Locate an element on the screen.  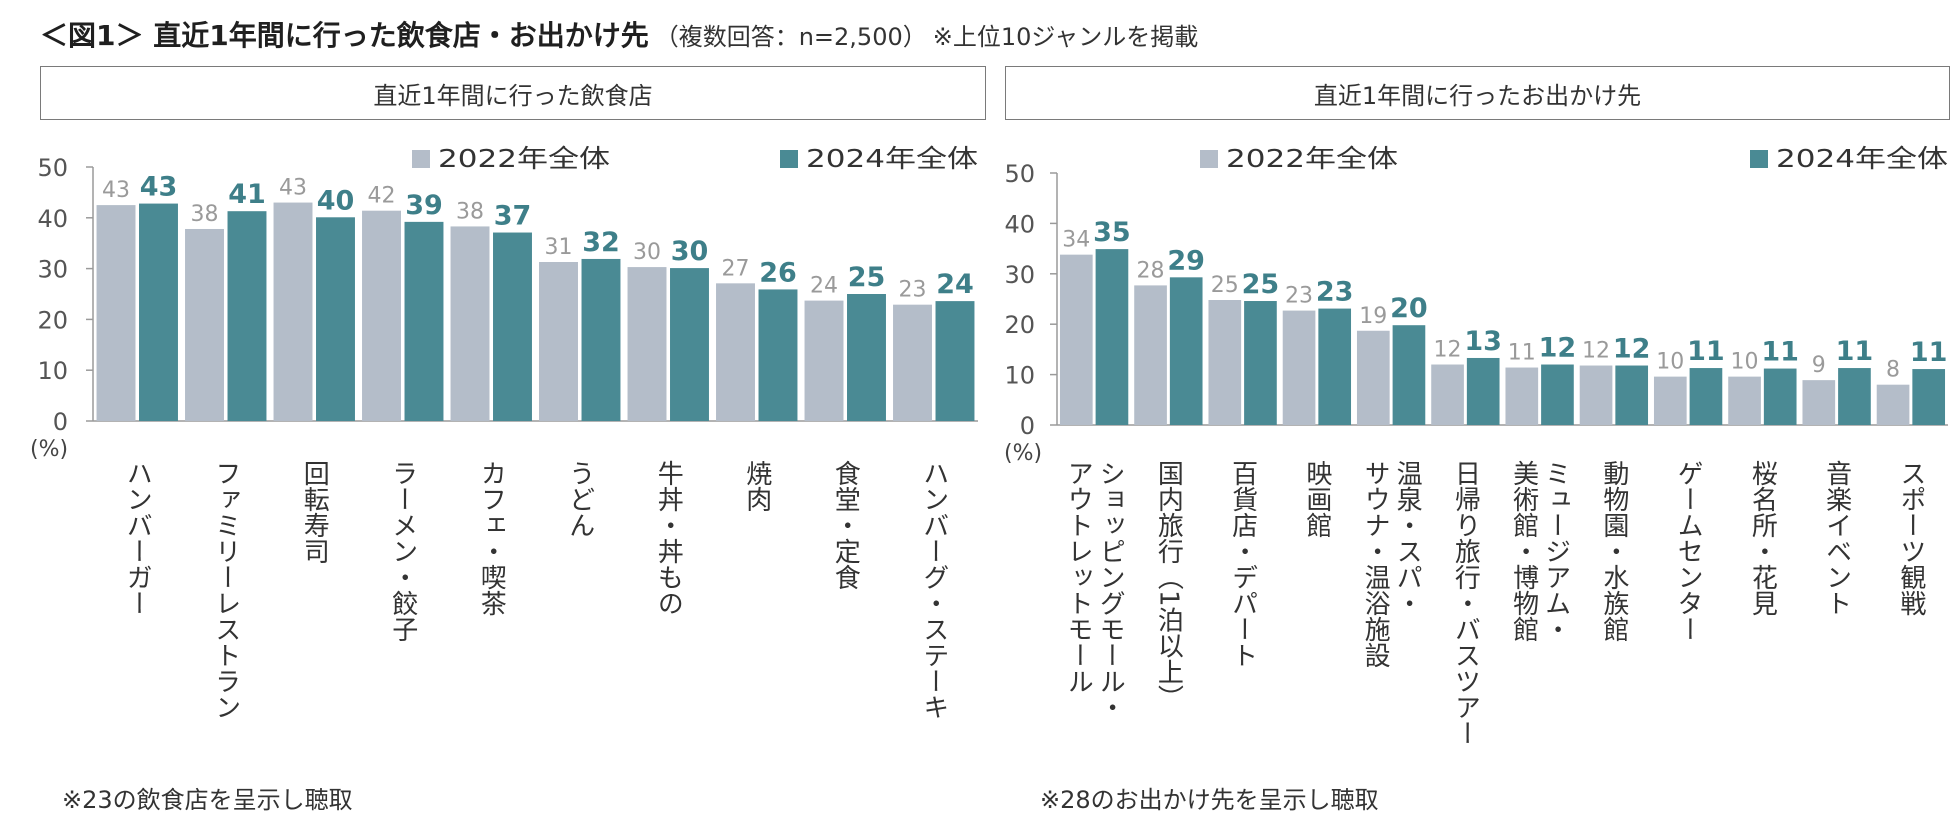
data-label-2024: 37 is located at coordinates (513, 216).